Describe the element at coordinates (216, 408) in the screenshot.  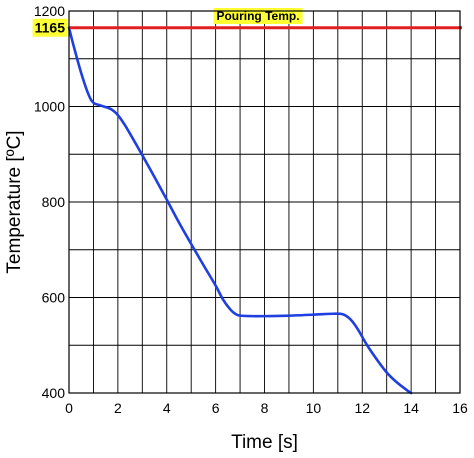
I see `x-tick-label: 6` at that location.